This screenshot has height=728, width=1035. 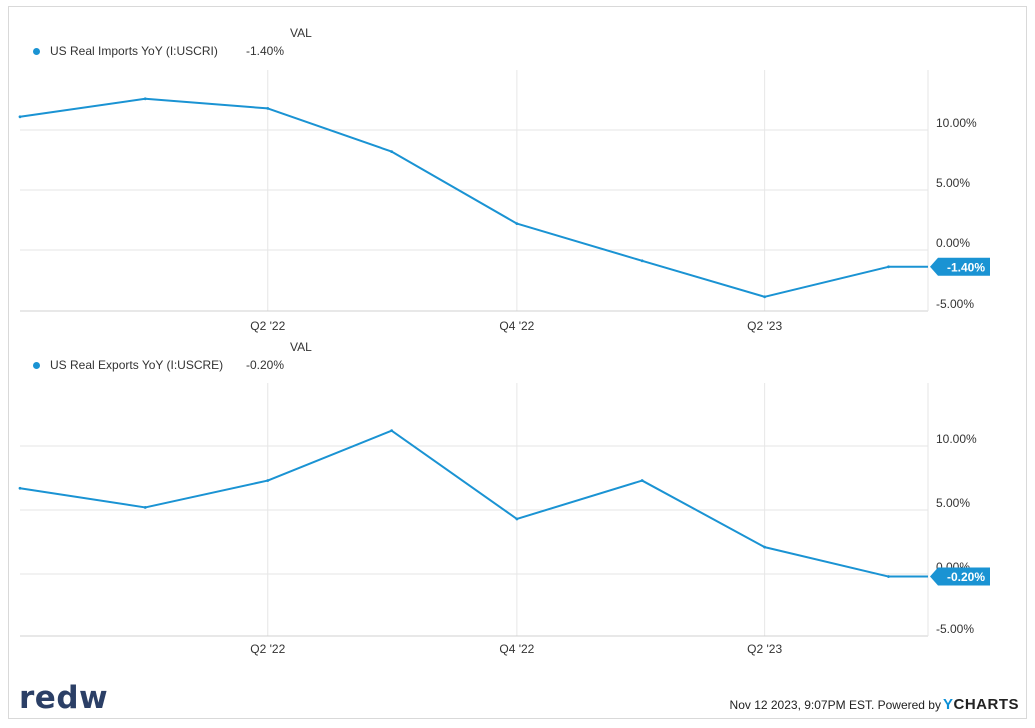 I want to click on ycharts-logo: YCHARTS, so click(x=980, y=704).